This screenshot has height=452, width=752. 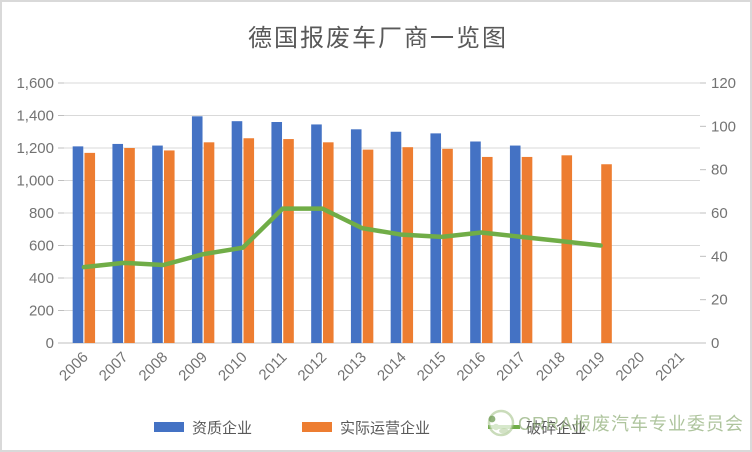 I want to click on y-right-tick-label: 60, so click(x=719, y=213).